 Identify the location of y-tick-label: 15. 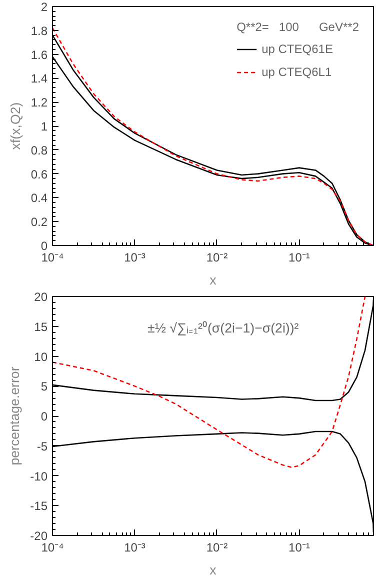
(41, 327).